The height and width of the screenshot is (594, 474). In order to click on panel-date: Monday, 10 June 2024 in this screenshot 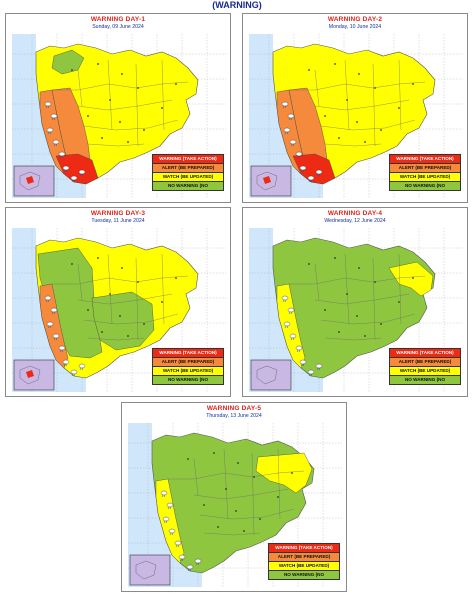, I will do `click(355, 27)`.